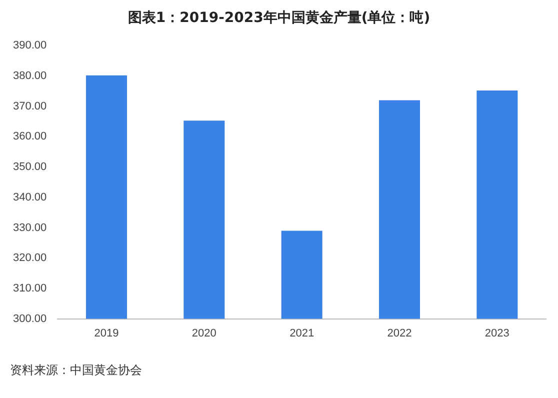 This screenshot has width=558, height=398. What do you see at coordinates (29, 167) in the screenshot?
I see `y-tick-label: 350.00` at bounding box center [29, 167].